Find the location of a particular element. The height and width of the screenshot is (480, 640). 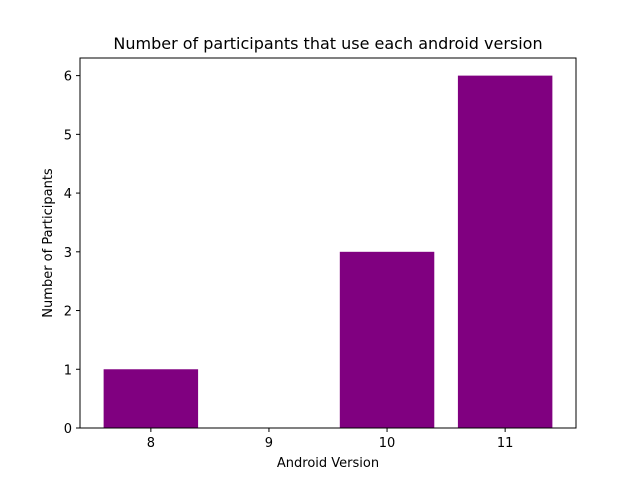

x-tick-label-8: 8 is located at coordinates (151, 443).